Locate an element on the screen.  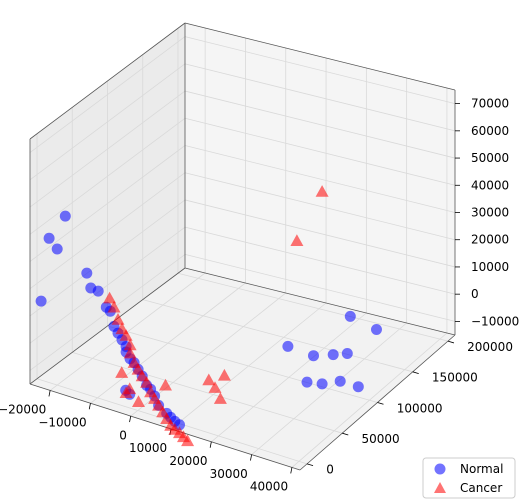
z-tick-label: 10000 is located at coordinates (490, 267).